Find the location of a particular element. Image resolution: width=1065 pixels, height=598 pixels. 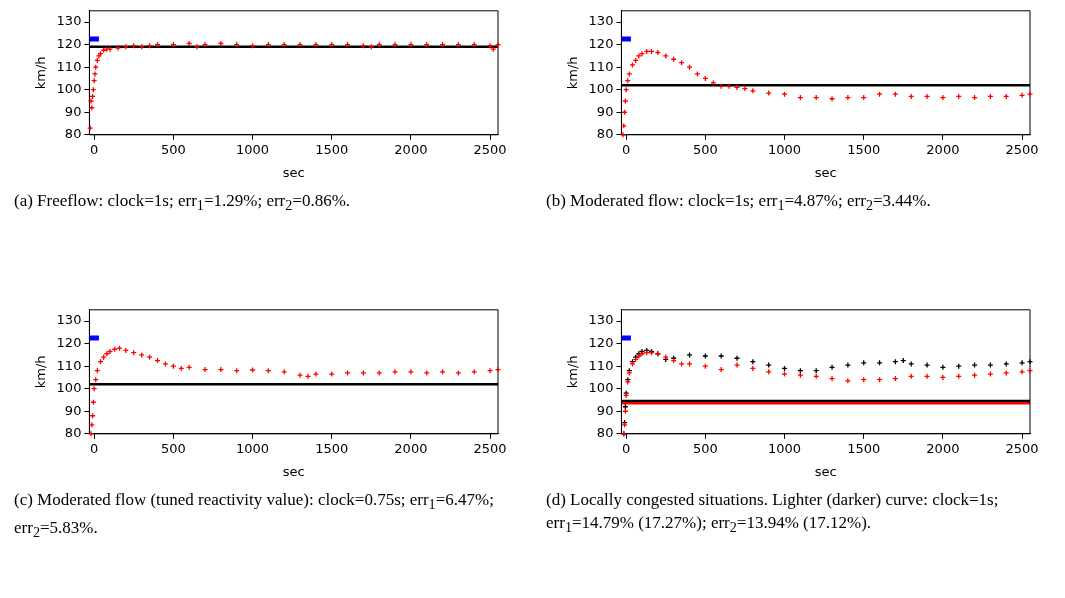

text: (c) Moderated flow (tuned reactivity value): clock=0.75s; err$_{1}$=6.47%; err$_{2}$=5.83%. is located at coordinates (254, 515).